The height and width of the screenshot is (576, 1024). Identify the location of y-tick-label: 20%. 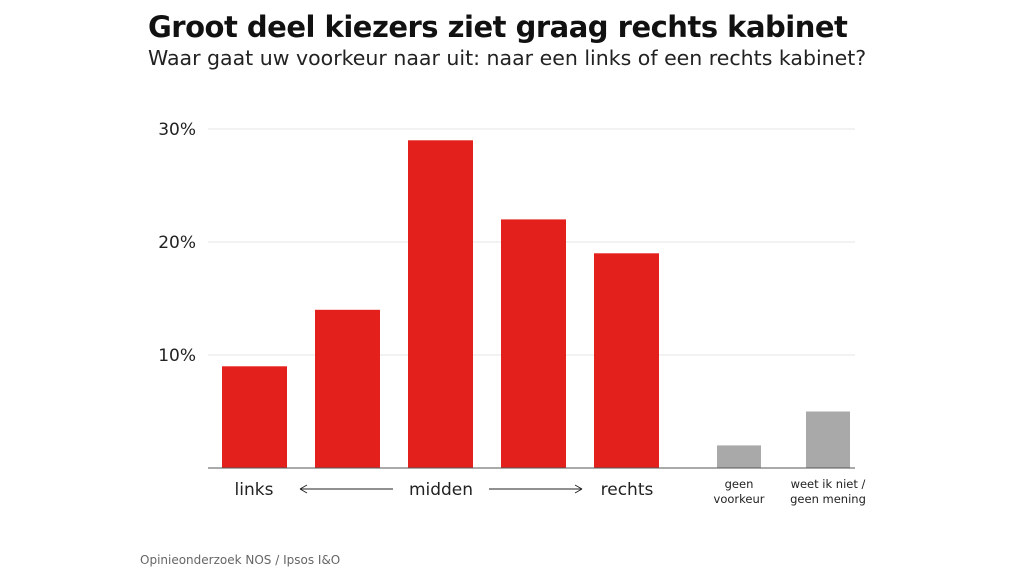
(177, 243).